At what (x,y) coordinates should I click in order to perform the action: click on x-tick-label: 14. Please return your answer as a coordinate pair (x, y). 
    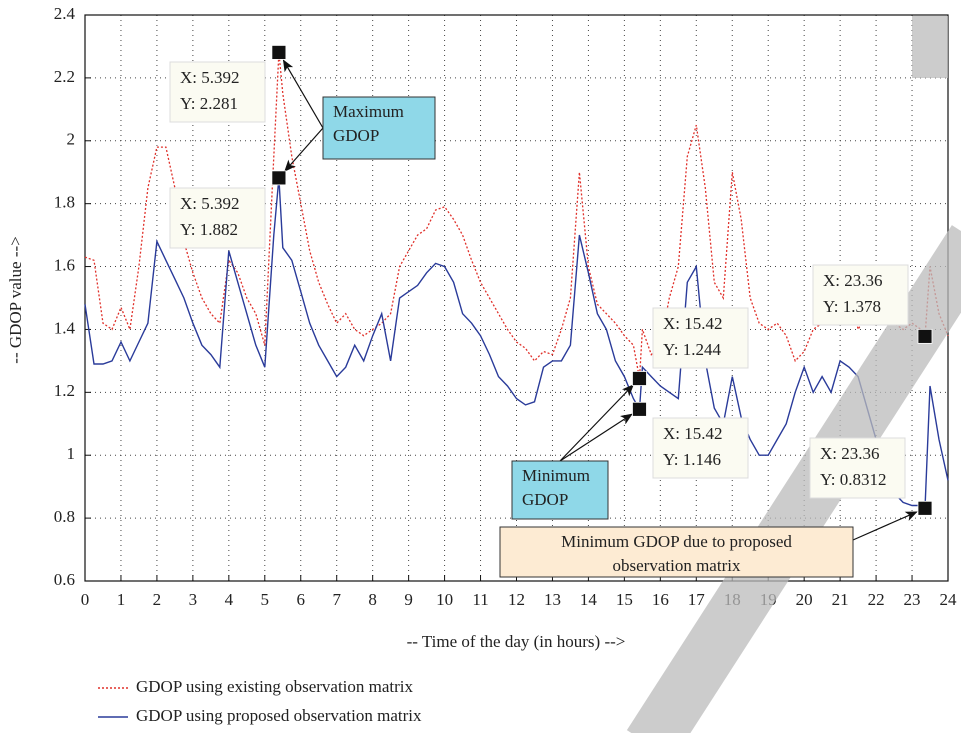
    Looking at the image, I should click on (589, 599).